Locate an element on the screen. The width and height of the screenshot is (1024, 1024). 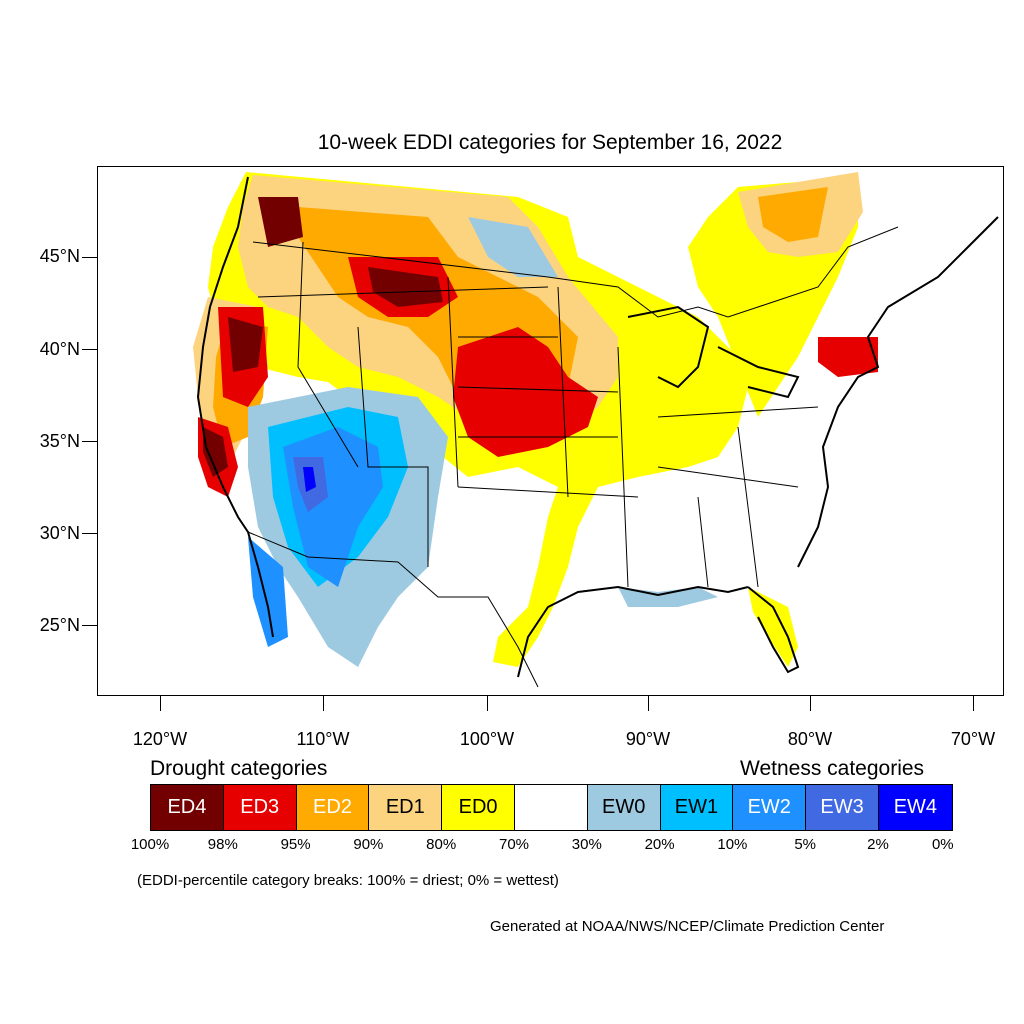
legend-break-label: 95% is located at coordinates (295, 844).